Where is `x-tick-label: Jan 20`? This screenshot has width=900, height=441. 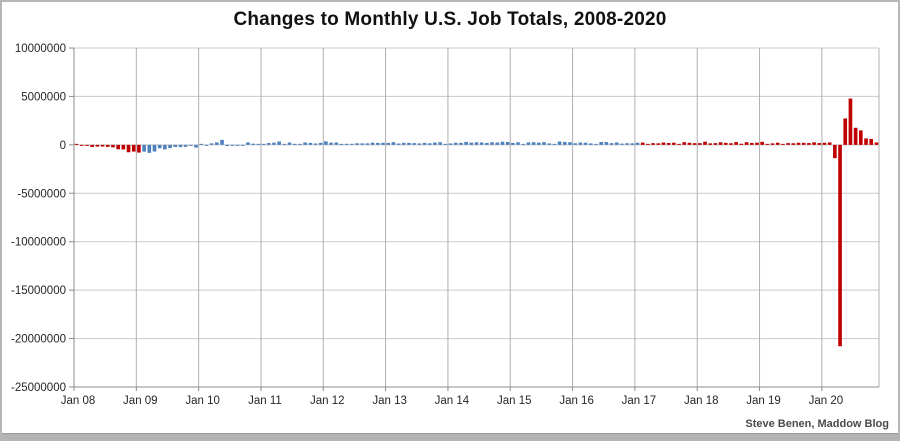 x-tick-label: Jan 20 is located at coordinates (826, 401).